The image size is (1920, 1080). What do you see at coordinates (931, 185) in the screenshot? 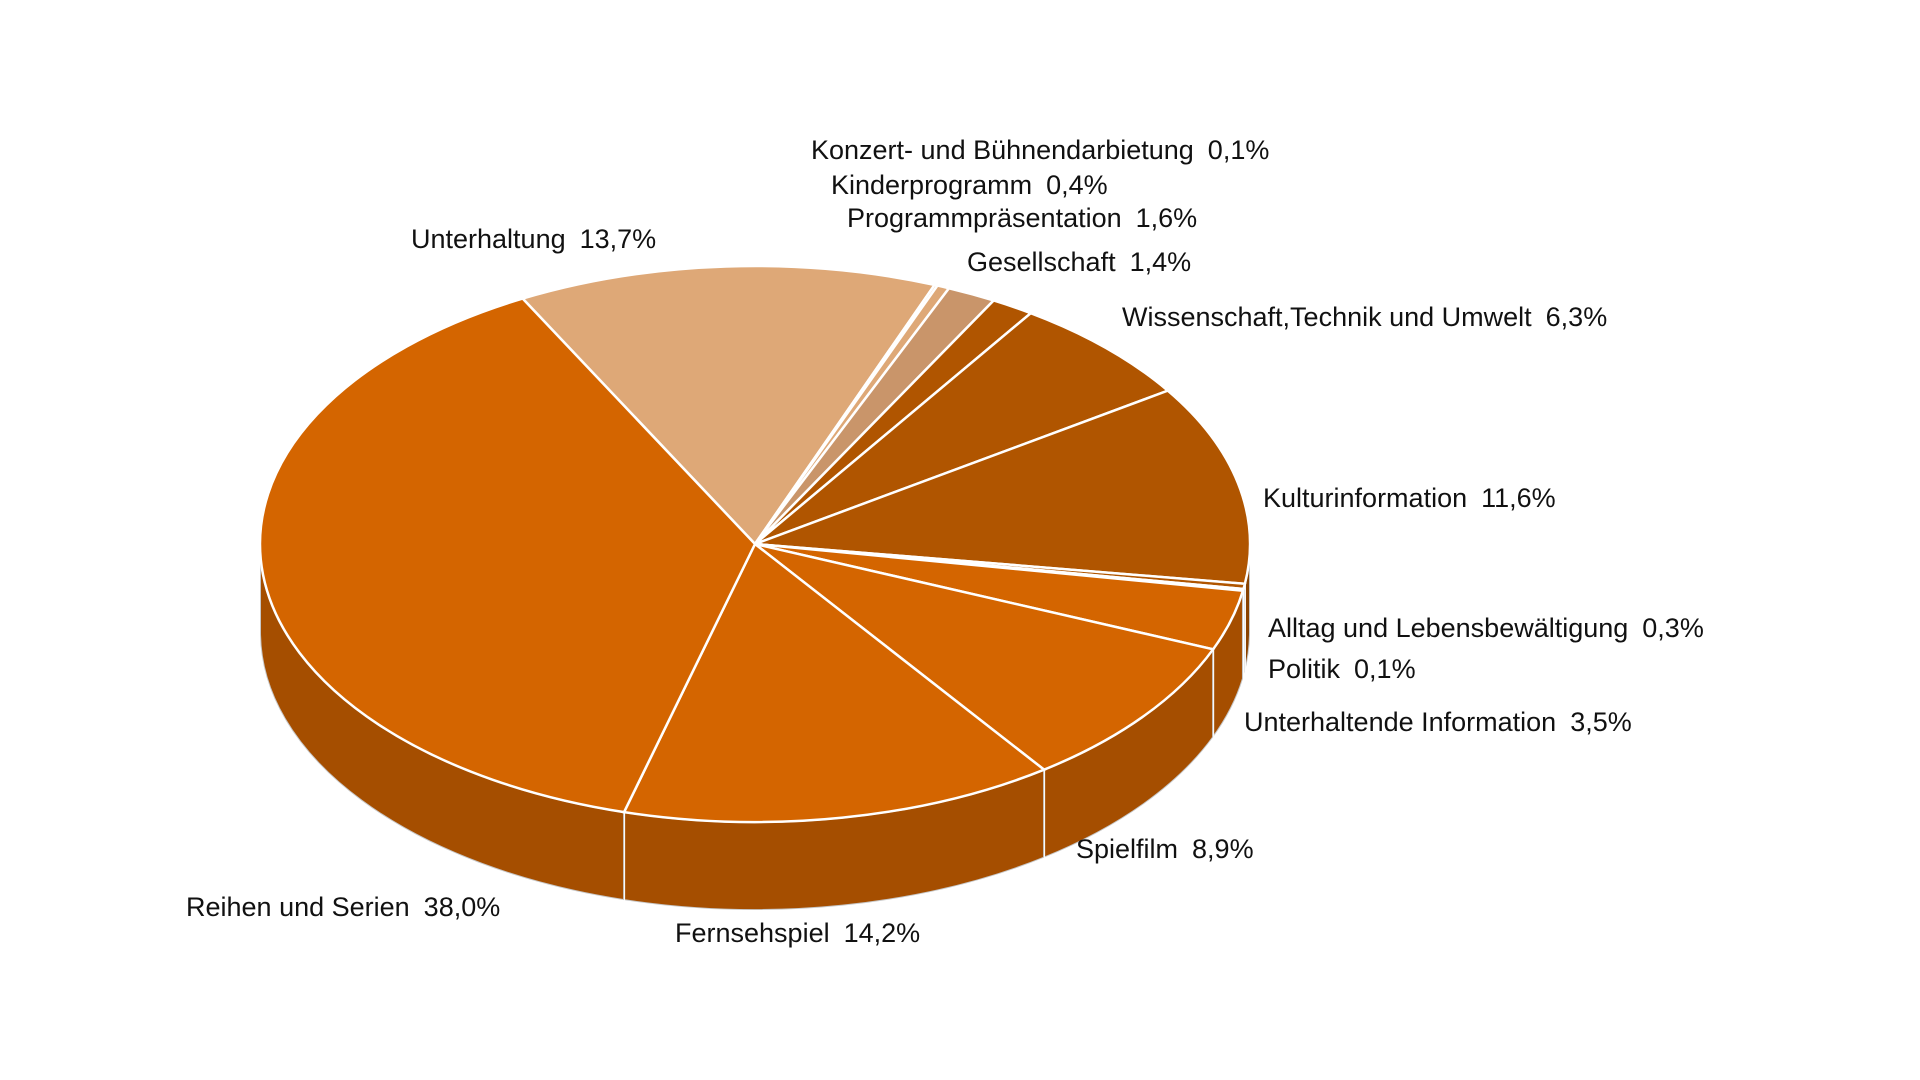
I see `category-label: Kinderprogramm` at bounding box center [931, 185].